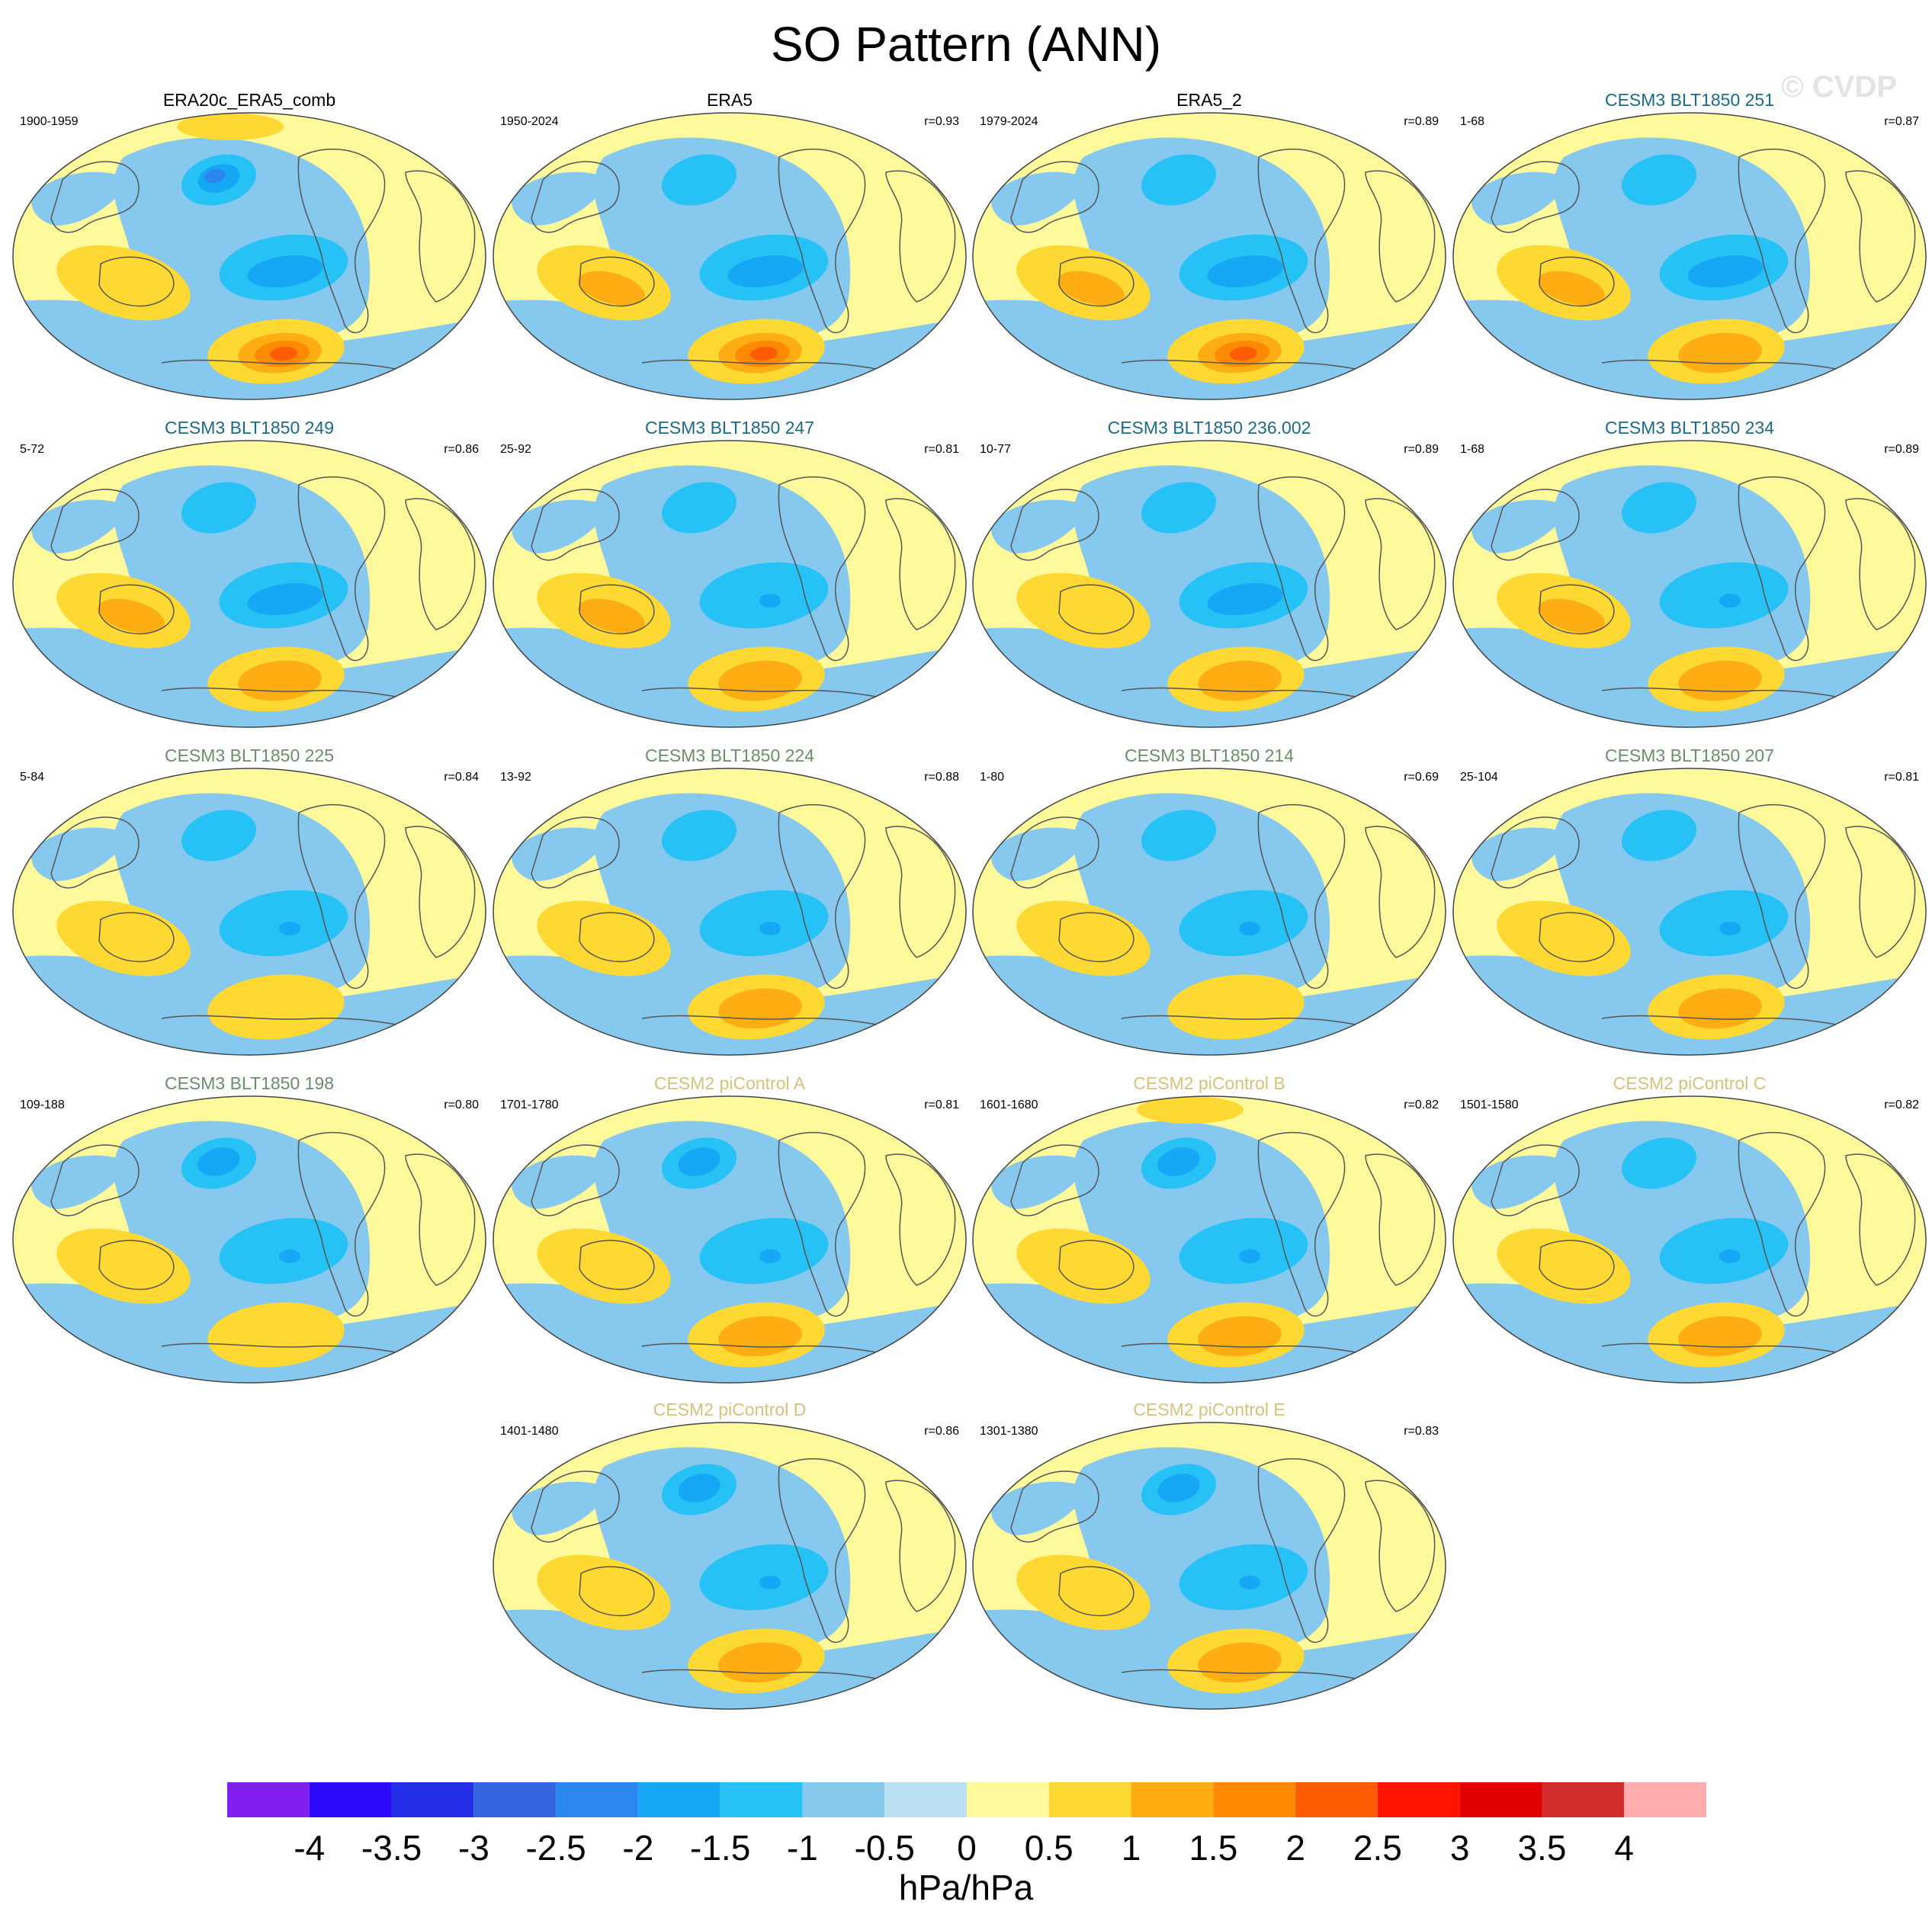 The image size is (1932, 1921). I want to click on south-high, so click(276, 1007).